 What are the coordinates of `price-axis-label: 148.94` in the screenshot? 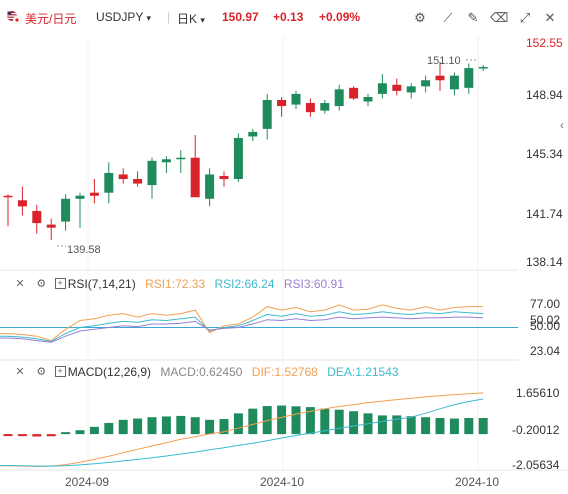 It's located at (544, 95).